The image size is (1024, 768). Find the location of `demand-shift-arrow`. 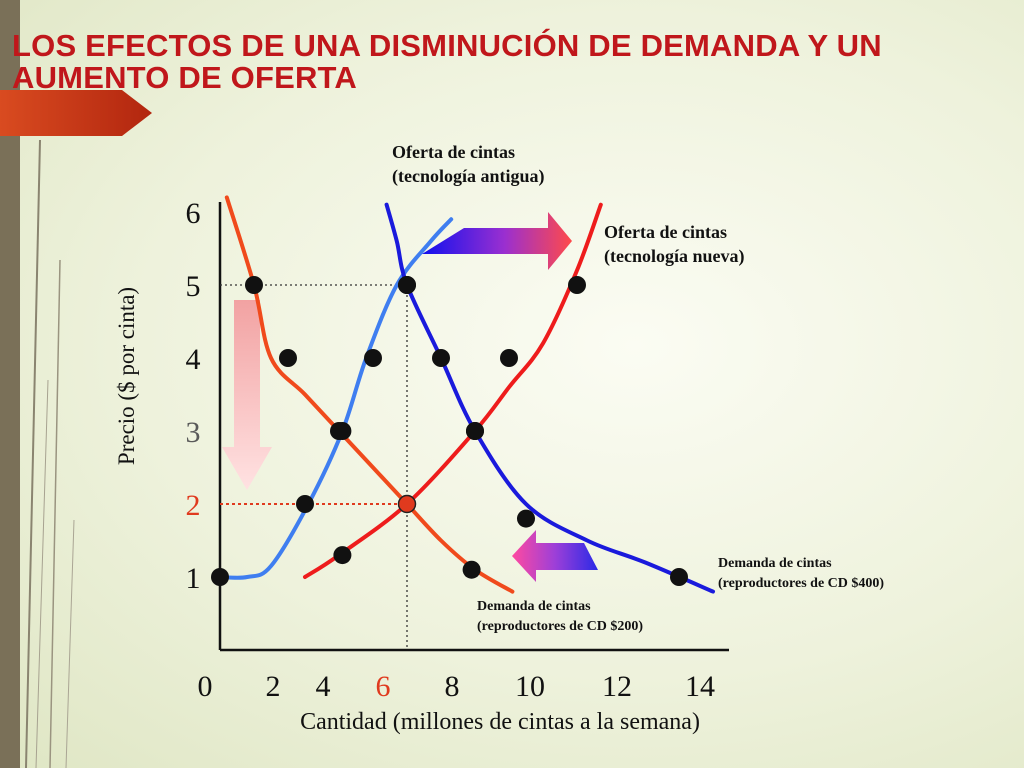

demand-shift-arrow is located at coordinates (555, 556).